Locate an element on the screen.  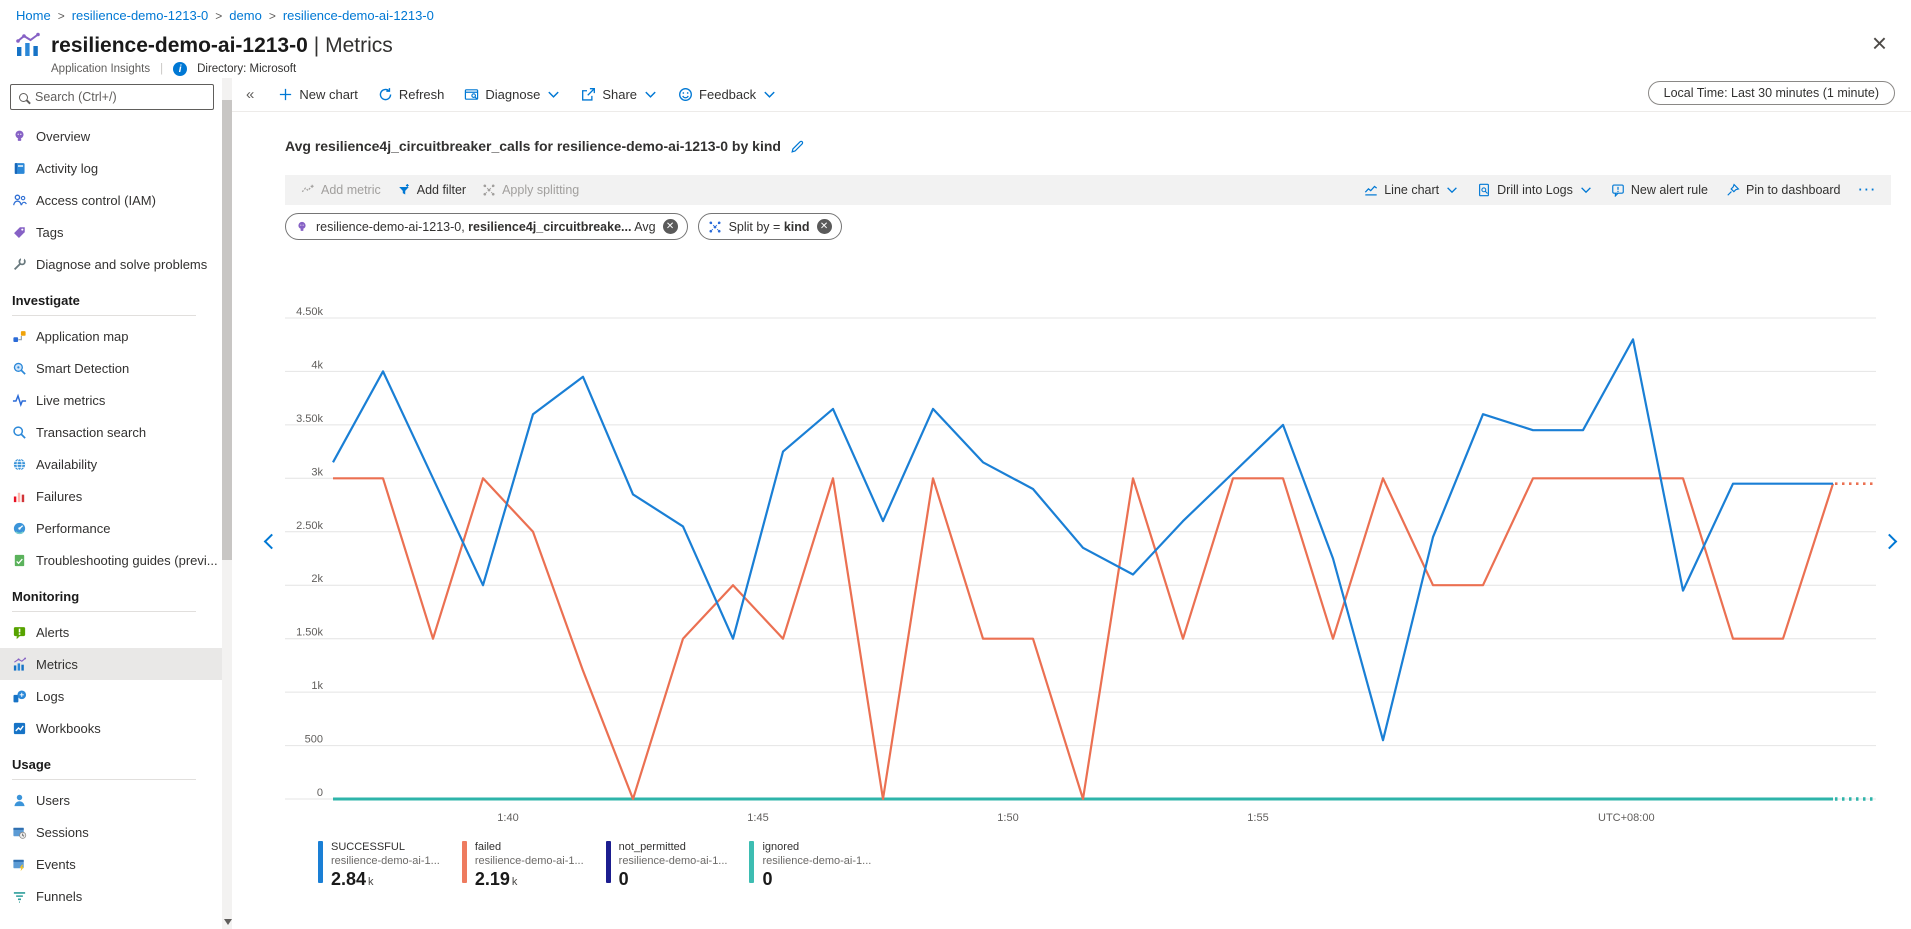
time-range-picker: Local Time: Last 30 minutes (1 minute) is located at coordinates (1771, 93).